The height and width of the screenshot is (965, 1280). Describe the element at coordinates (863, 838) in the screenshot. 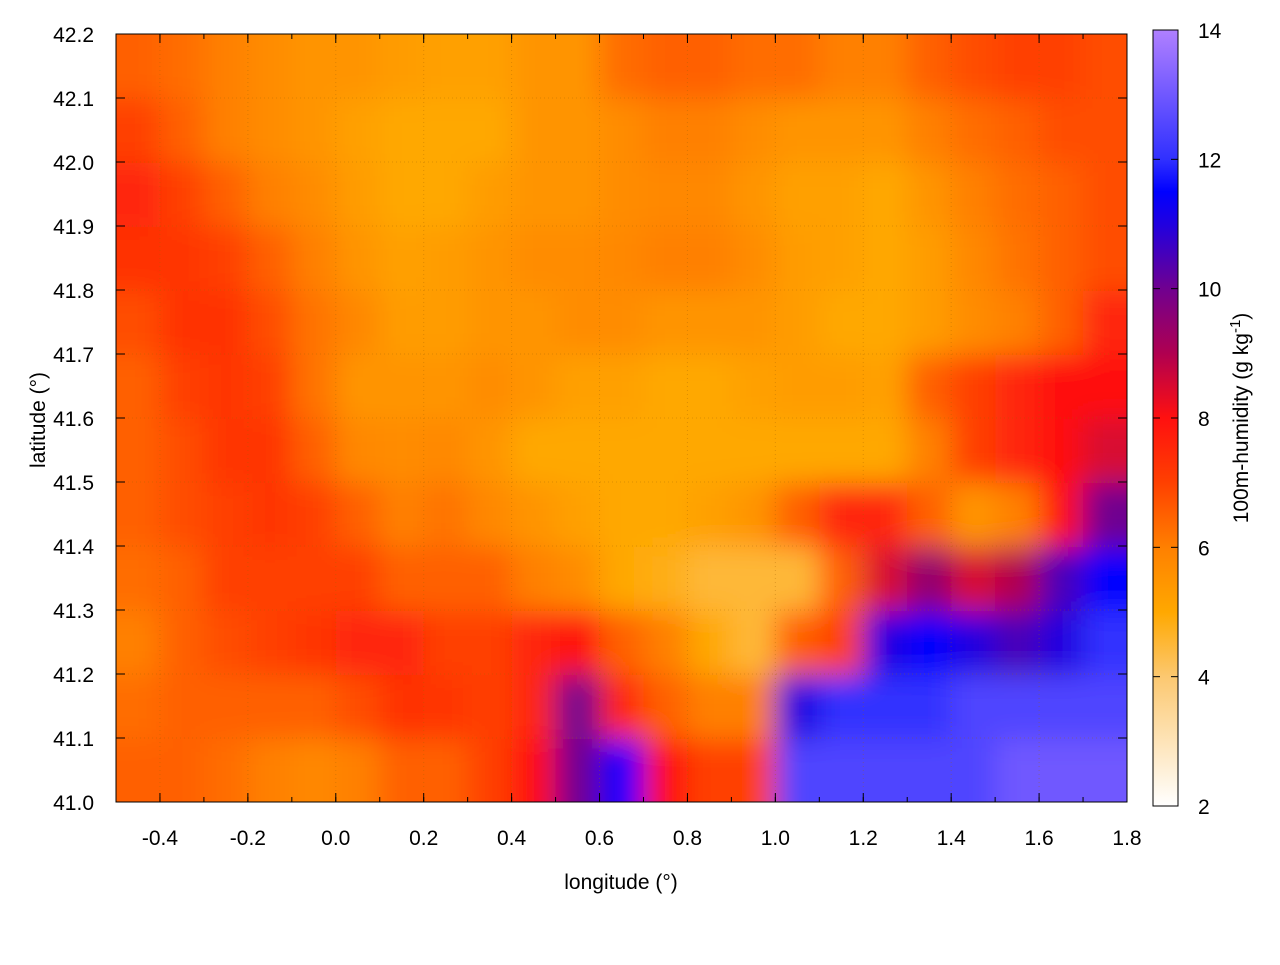

I see `x-tick-label: 1.2` at that location.